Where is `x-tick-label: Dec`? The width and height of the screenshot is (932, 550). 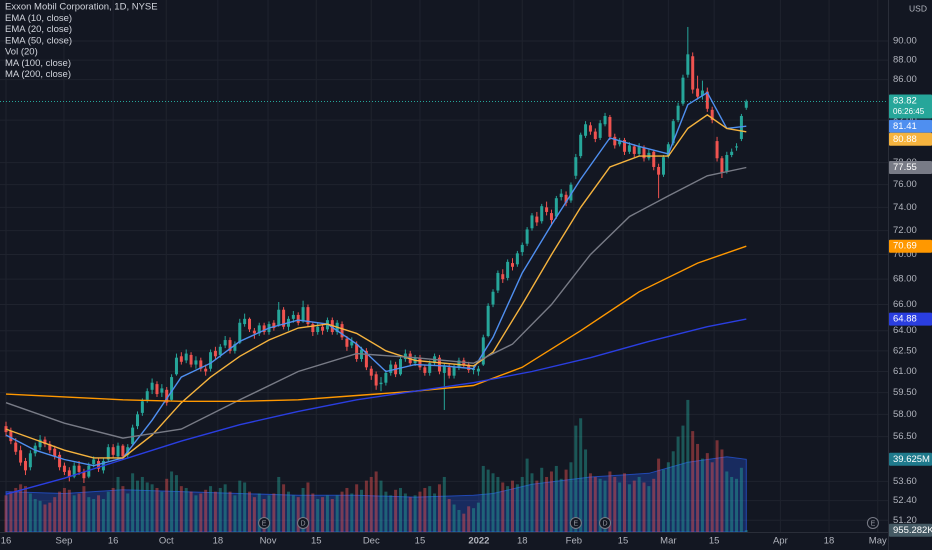 x-tick-label: Dec is located at coordinates (371, 541).